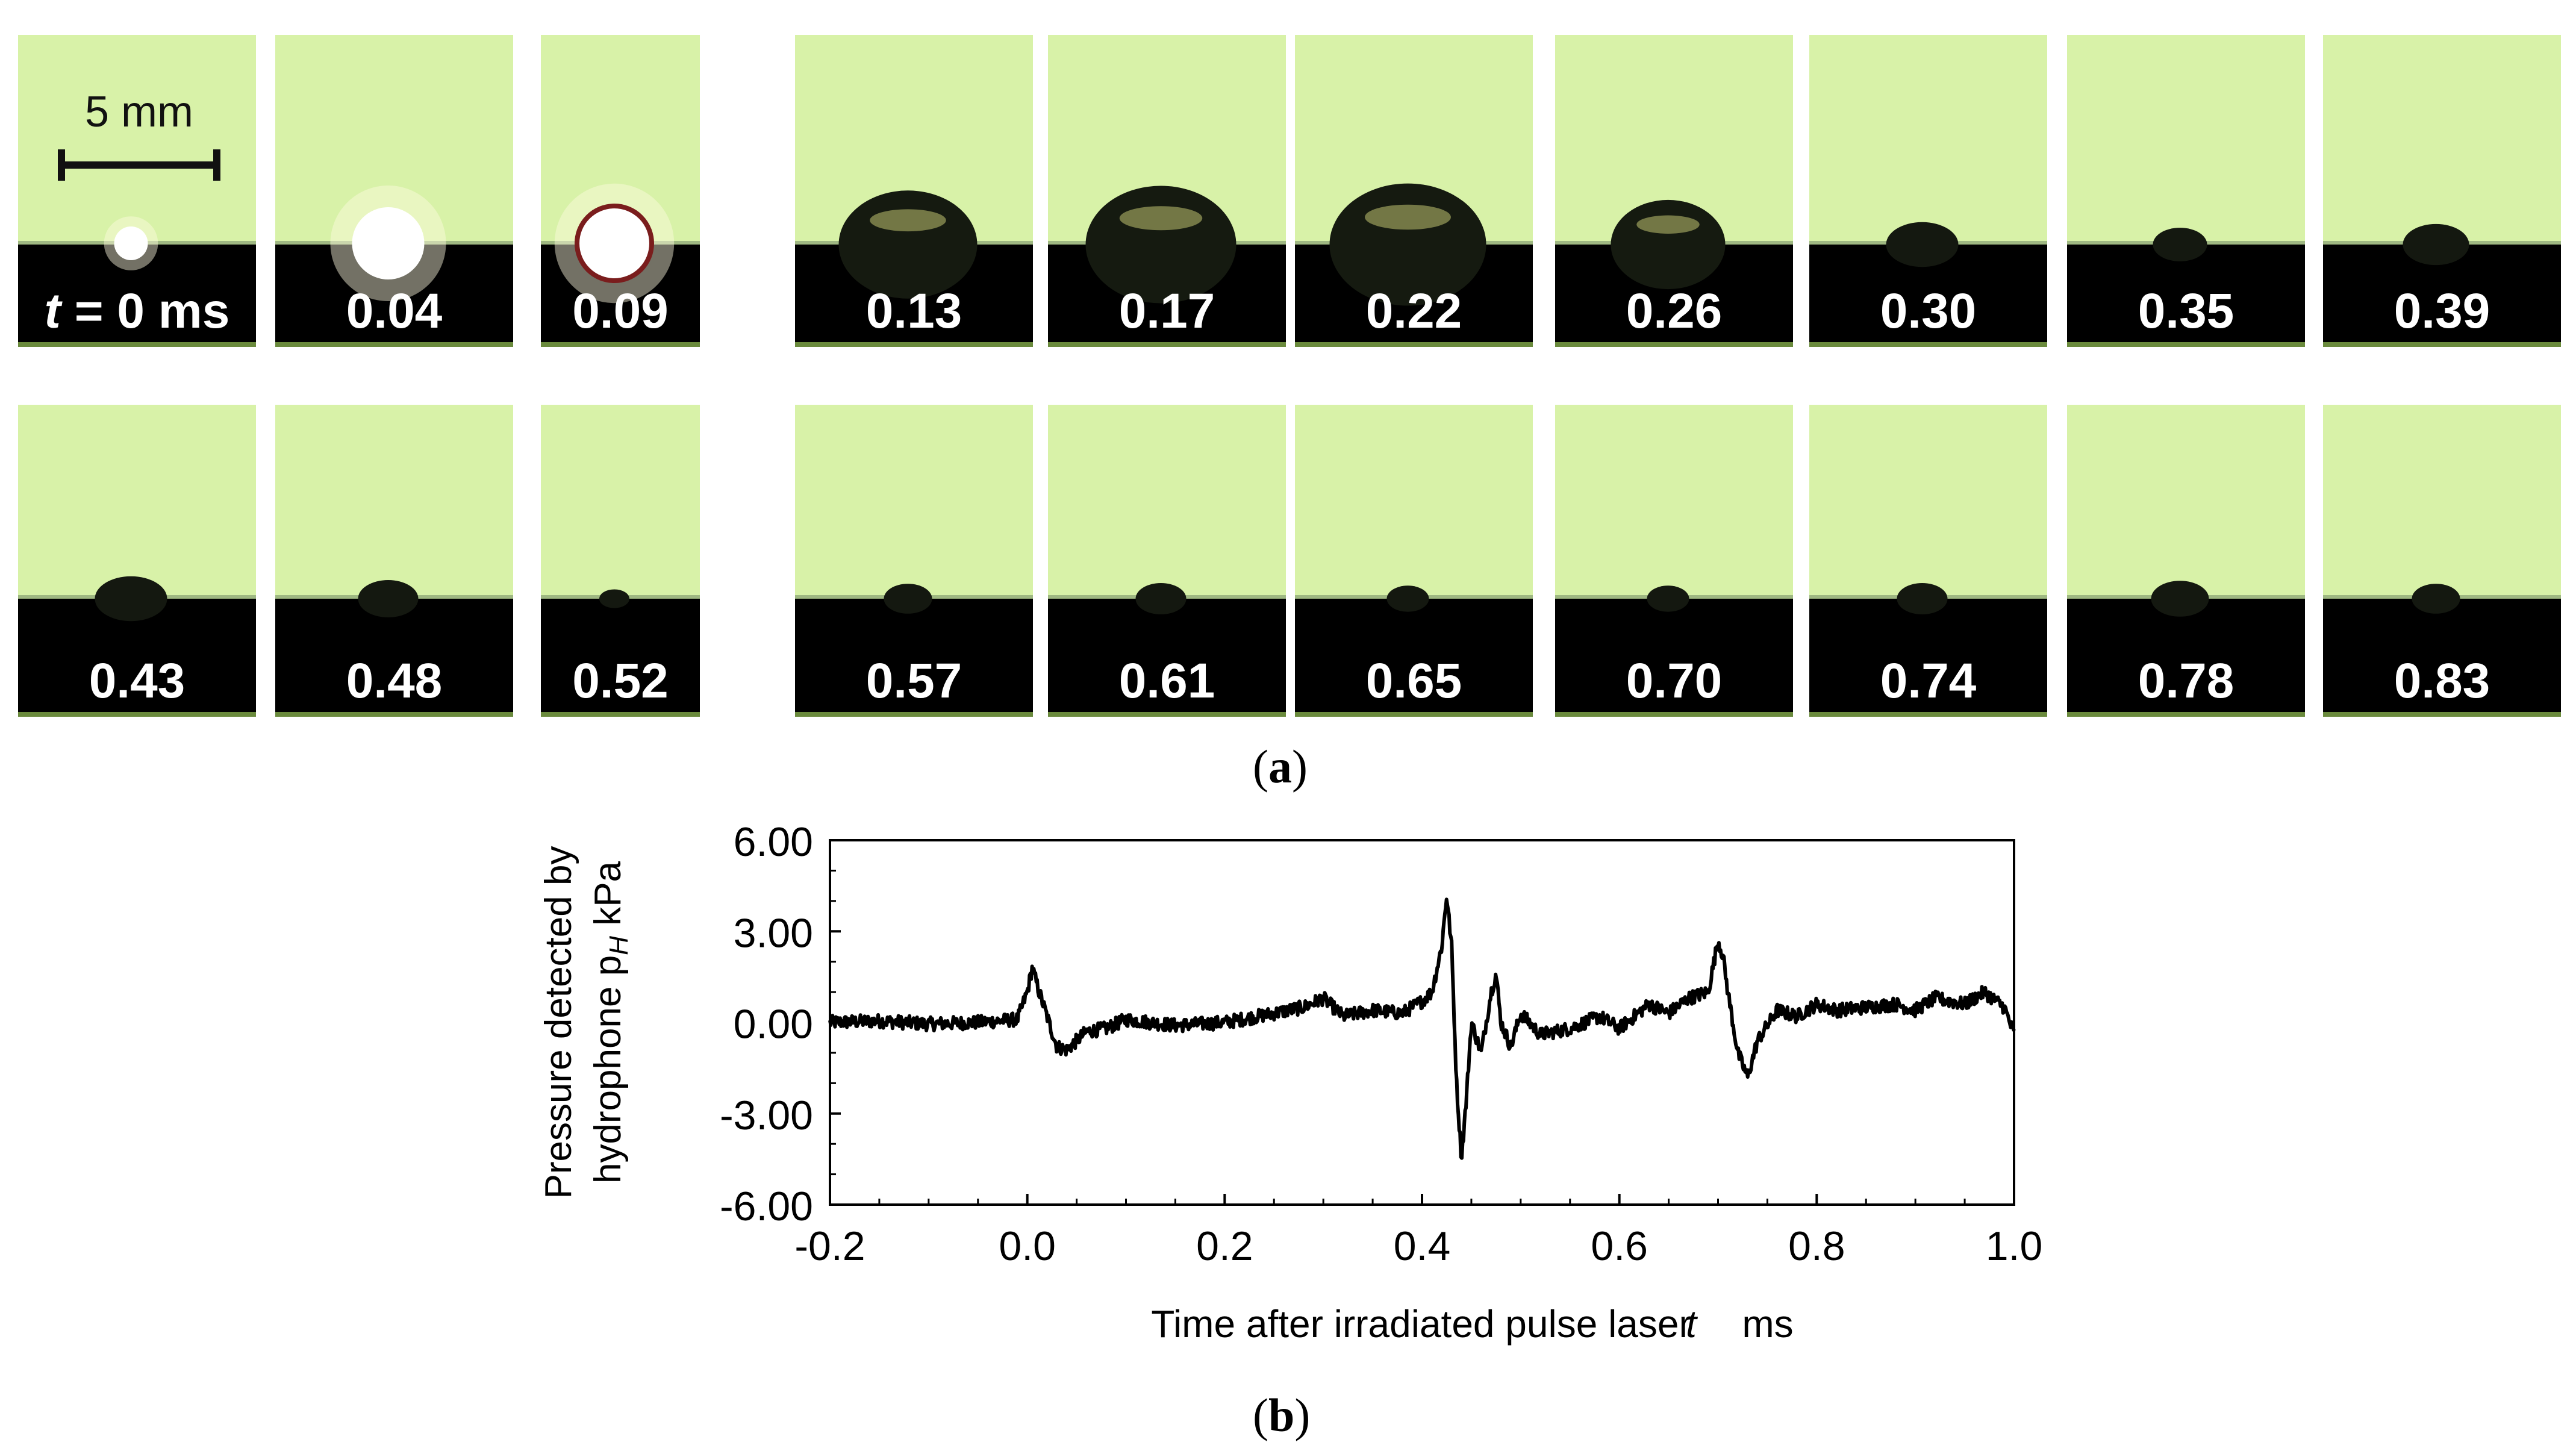 The image size is (2576, 1454). I want to click on frame-time-label: 0.74, so click(1928, 681).